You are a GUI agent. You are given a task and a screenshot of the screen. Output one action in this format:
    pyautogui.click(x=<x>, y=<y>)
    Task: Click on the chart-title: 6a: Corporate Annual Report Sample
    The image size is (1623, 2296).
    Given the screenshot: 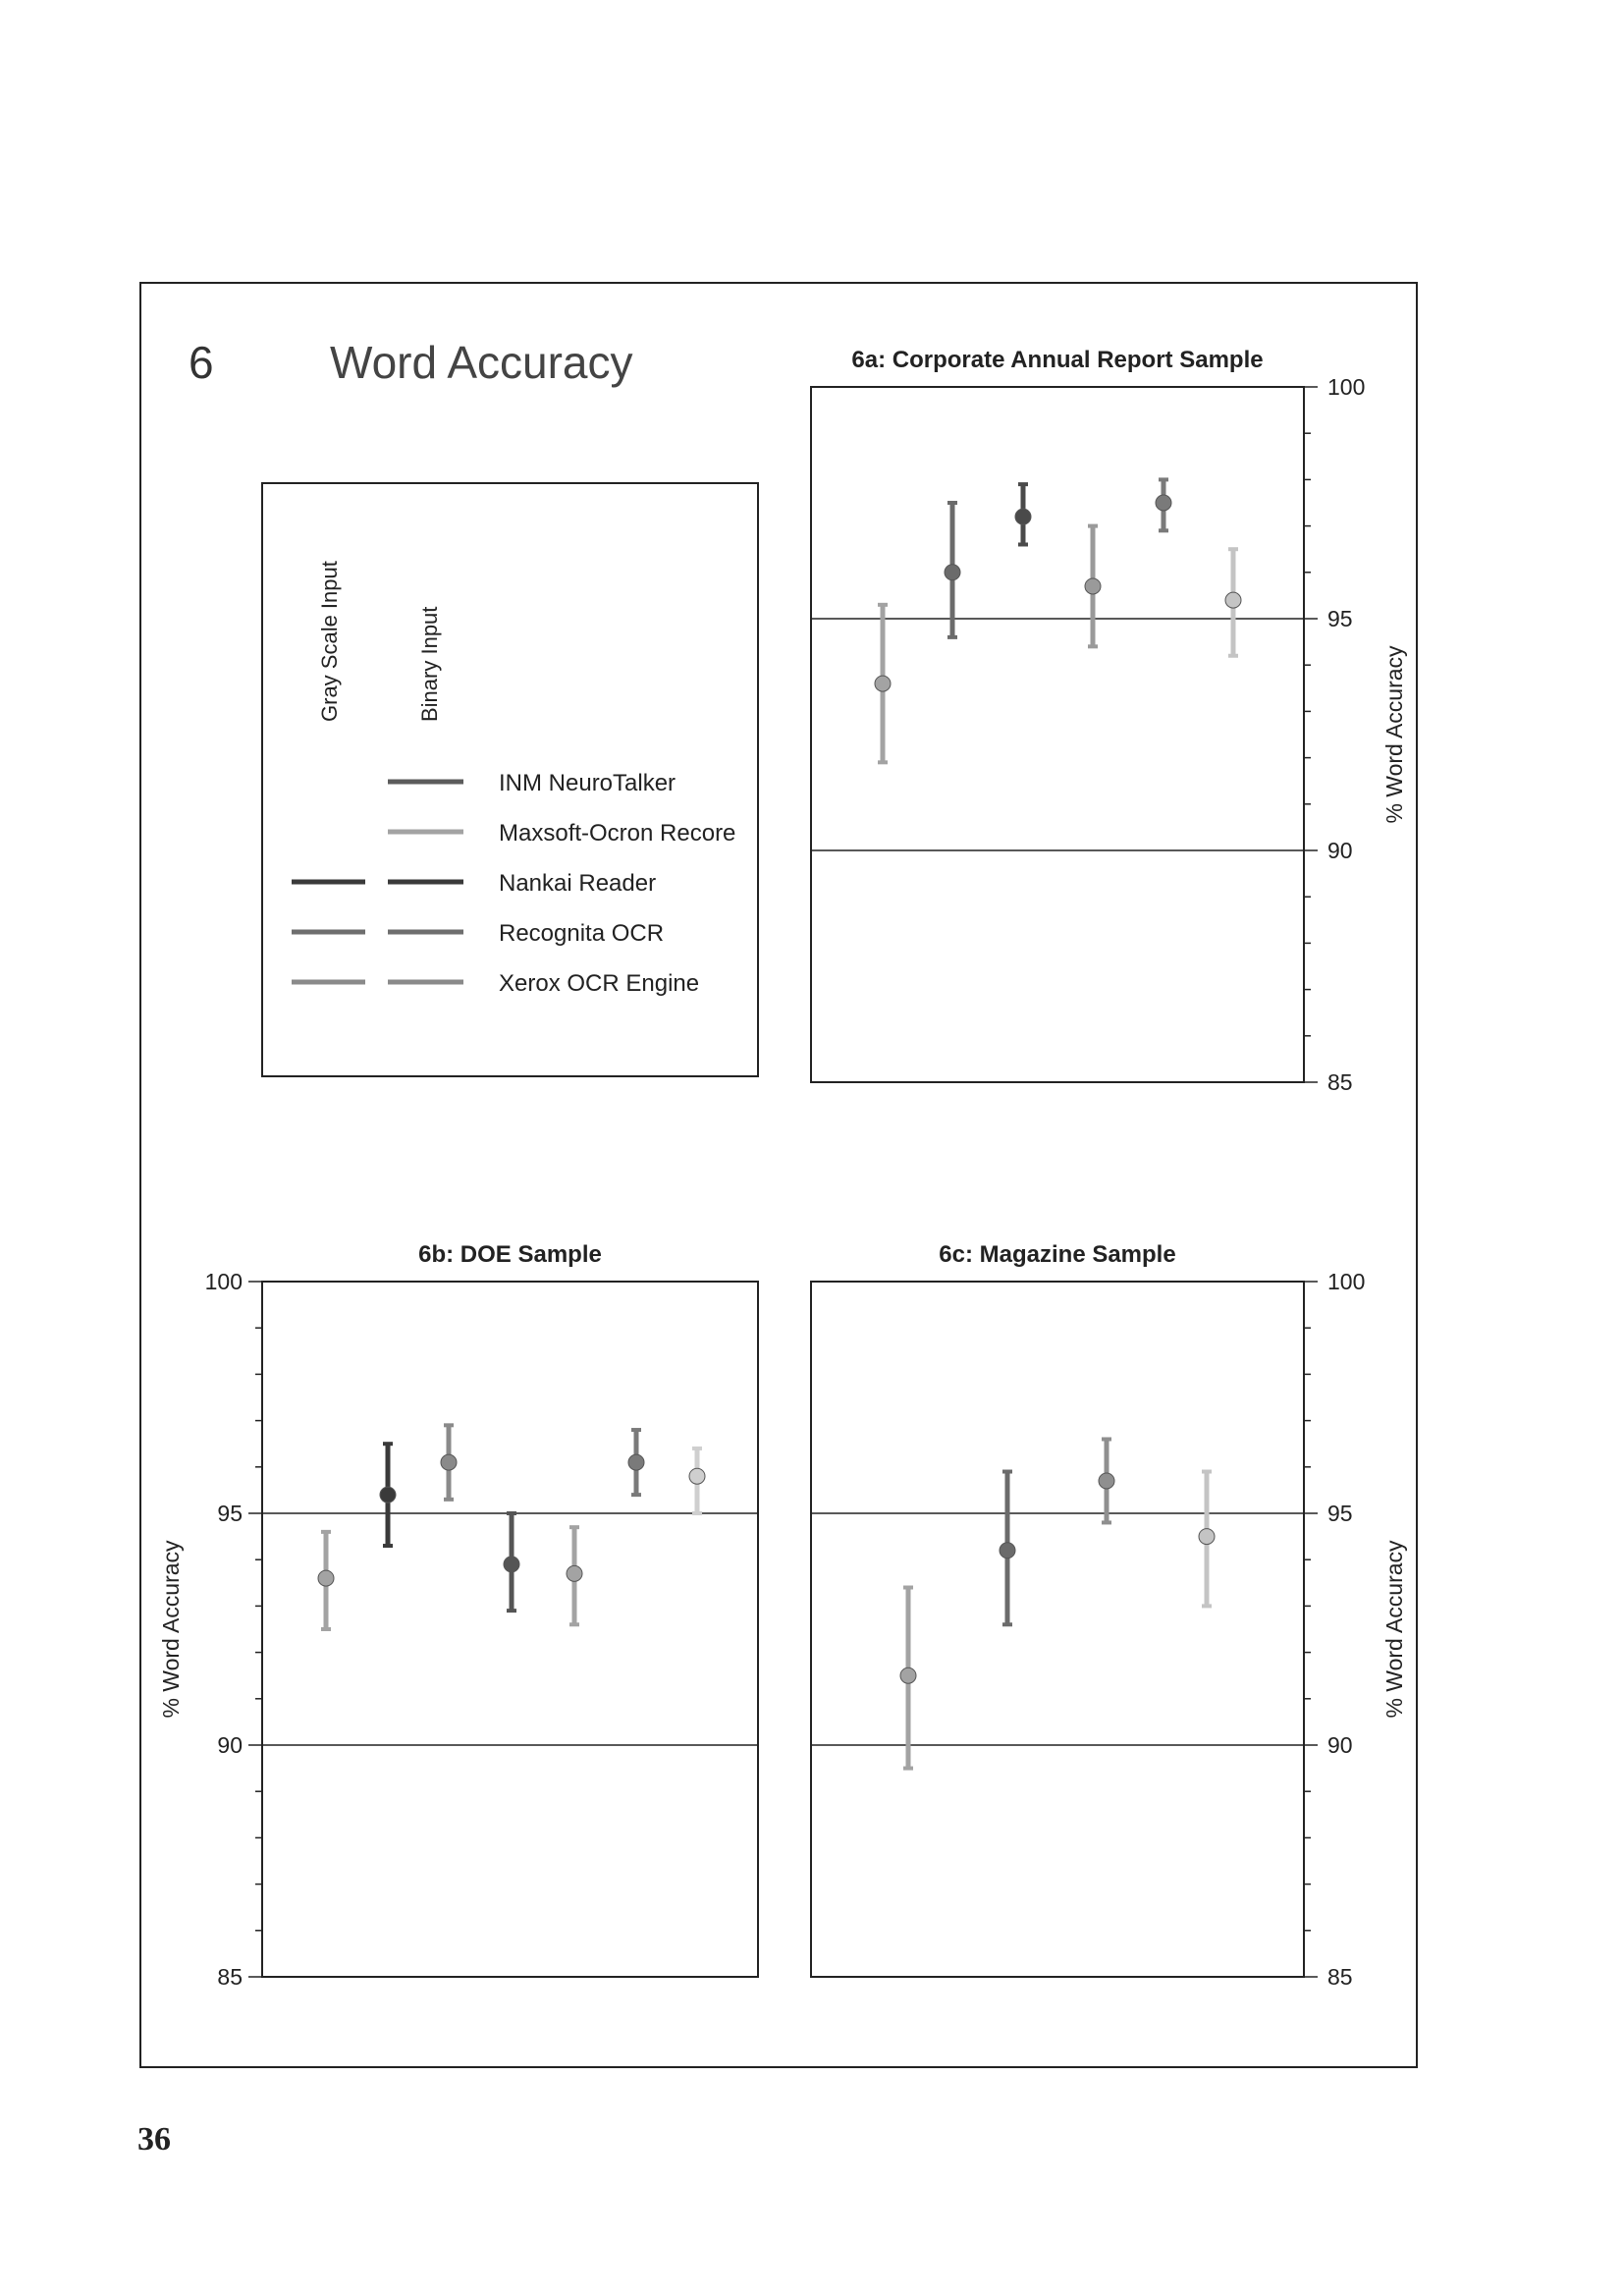 What is the action you would take?
    pyautogui.click(x=1057, y=360)
    